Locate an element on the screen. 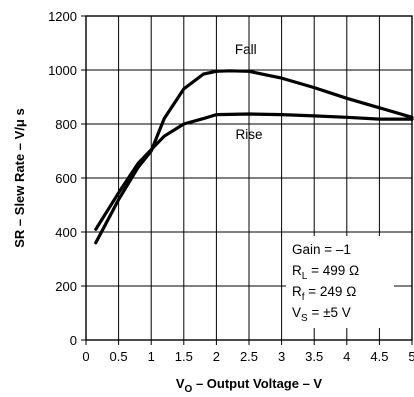 The width and height of the screenshot is (414, 397). condition-rl: RL = 499 Ω is located at coordinates (325, 272).